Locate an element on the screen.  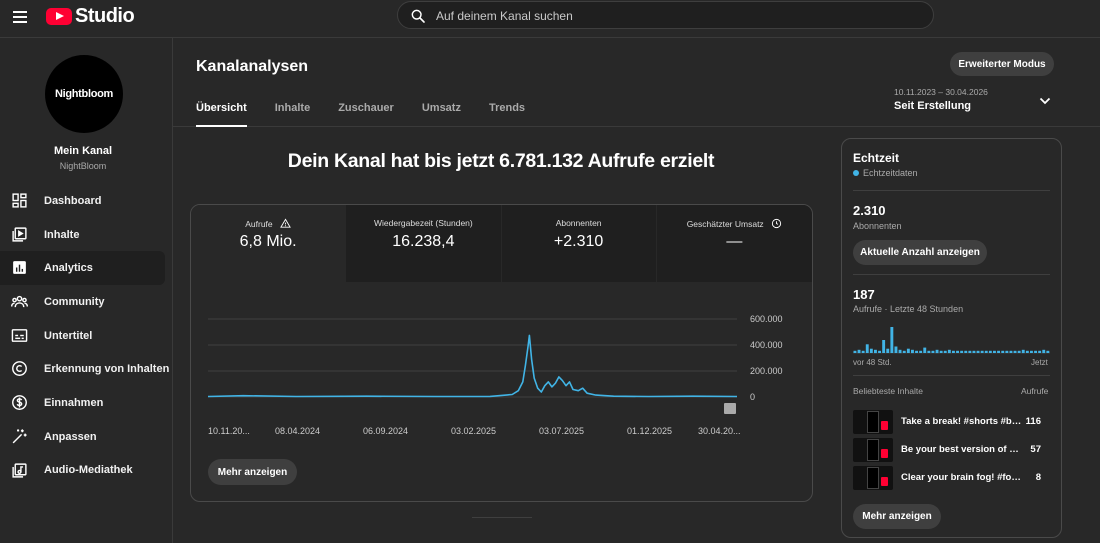
search-bar is located at coordinates (665, 15).